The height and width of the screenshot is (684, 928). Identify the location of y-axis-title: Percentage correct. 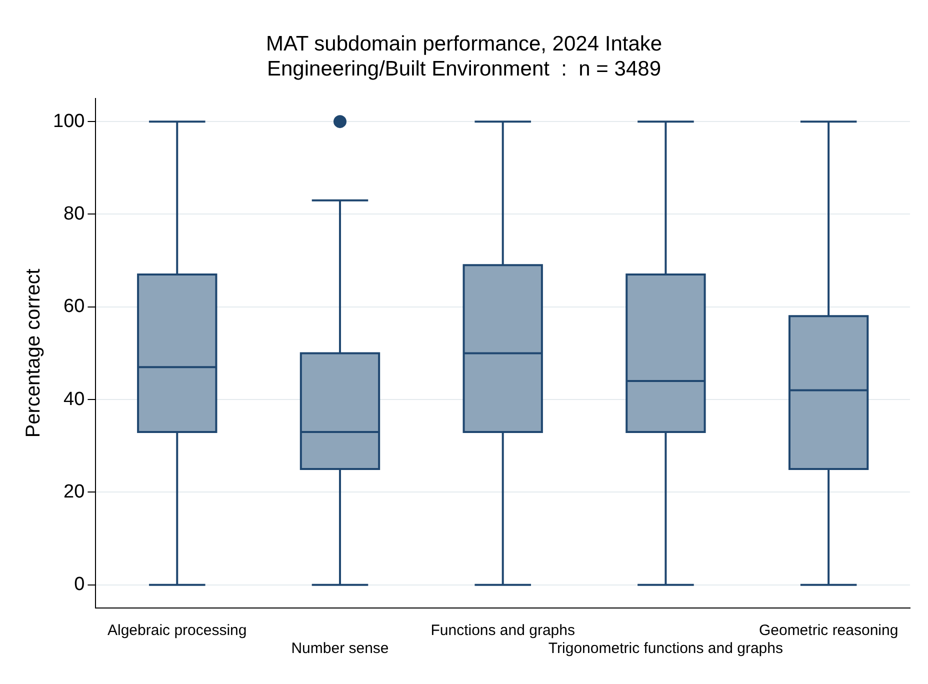
(33, 353).